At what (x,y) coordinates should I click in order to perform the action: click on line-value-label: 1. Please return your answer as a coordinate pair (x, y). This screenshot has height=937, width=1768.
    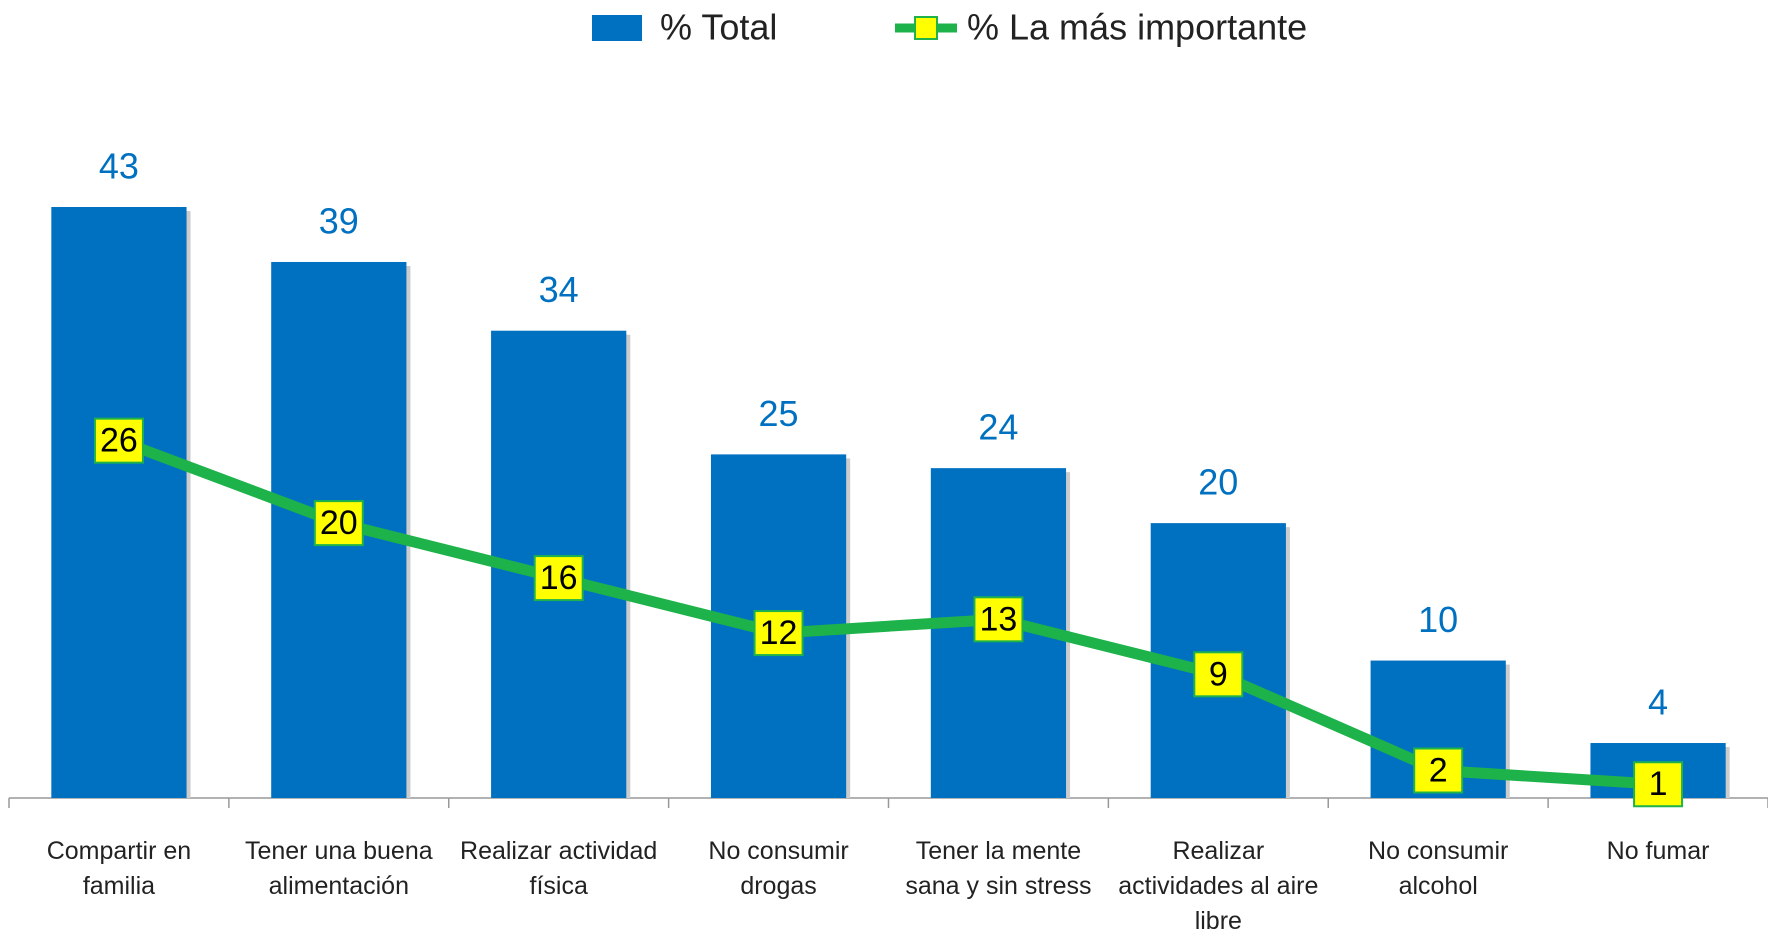
    Looking at the image, I should click on (1658, 784).